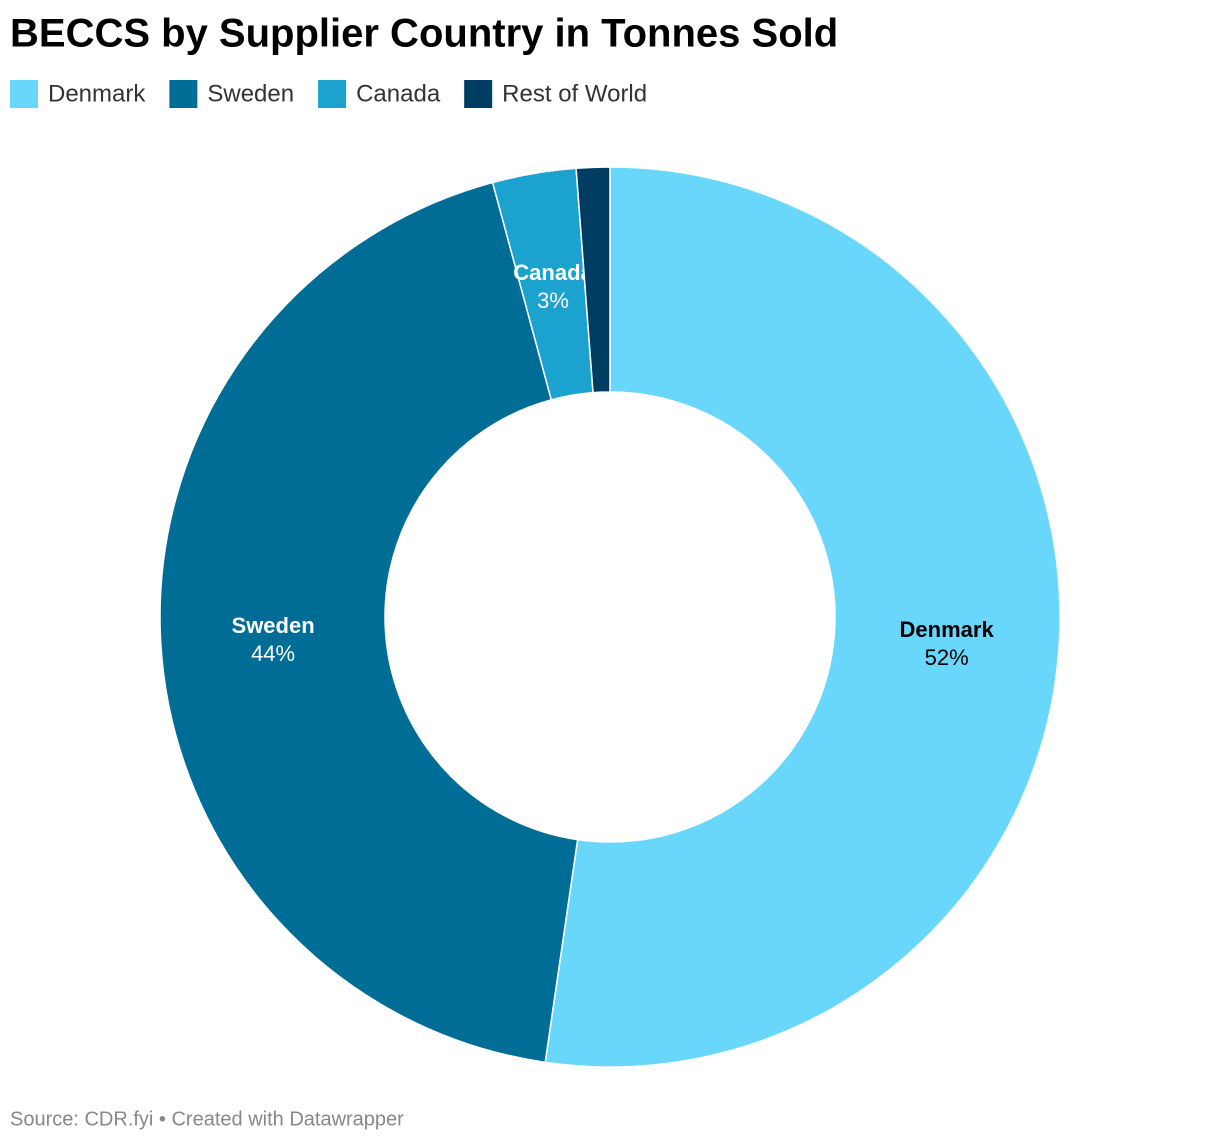 The image size is (1220, 1144). I want to click on slice-label: Sweden, so click(273, 625).